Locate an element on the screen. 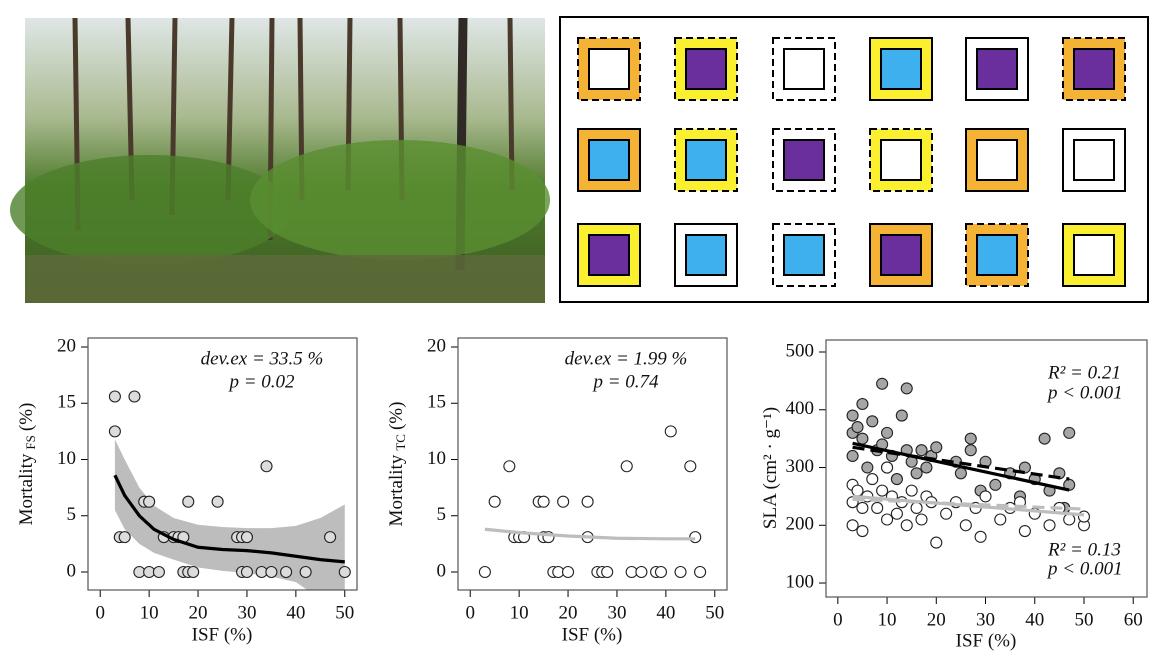 This screenshot has height=668, width=1172. y-axis-label: Mortality TC (%) is located at coordinates (397, 464).